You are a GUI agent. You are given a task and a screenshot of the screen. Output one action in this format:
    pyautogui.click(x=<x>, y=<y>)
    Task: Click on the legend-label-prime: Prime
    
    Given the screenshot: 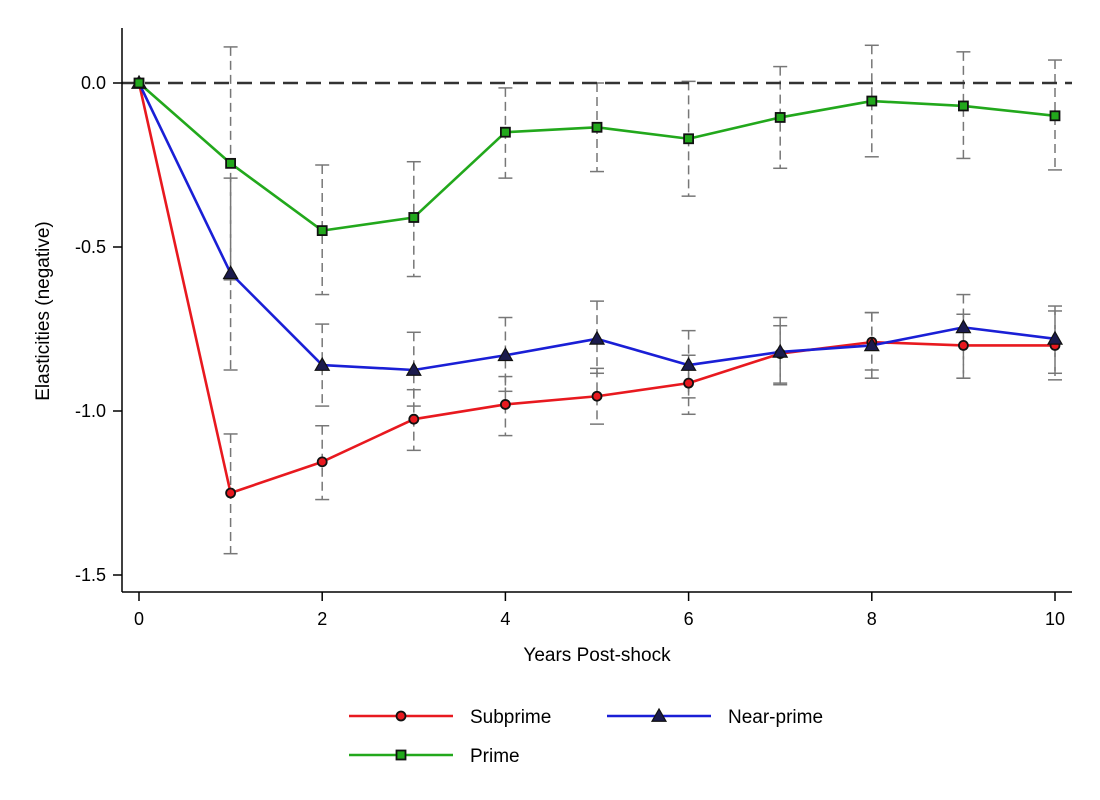 What is the action you would take?
    pyautogui.click(x=495, y=756)
    